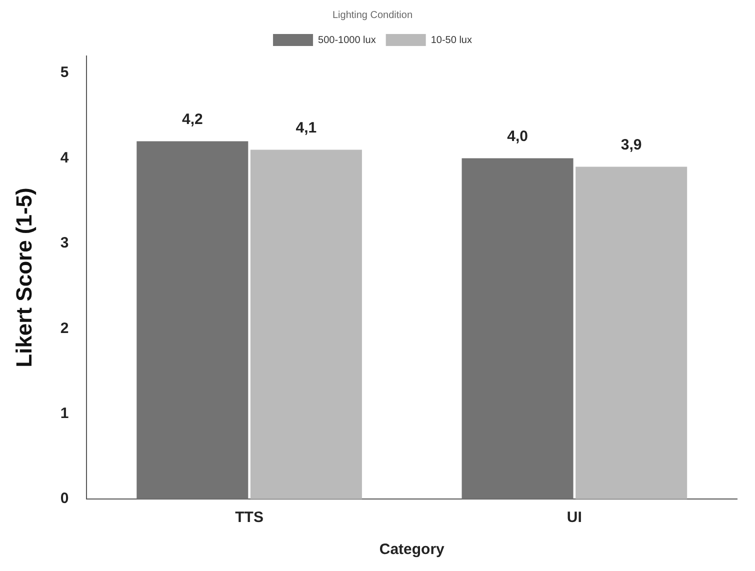  I want to click on legend-label: 10-50 lux, so click(451, 40).